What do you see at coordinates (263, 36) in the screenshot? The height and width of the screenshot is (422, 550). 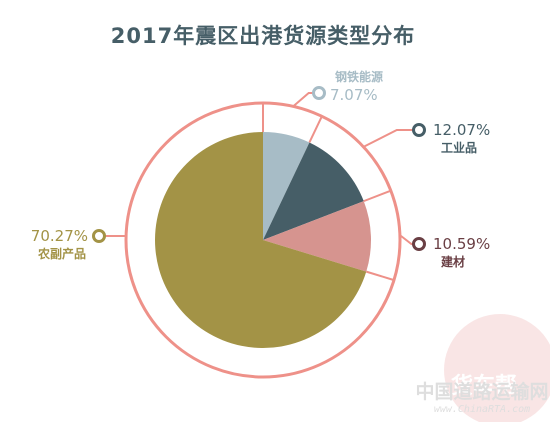 I see `chart-title: 2017年震区出港货源类型分布` at bounding box center [263, 36].